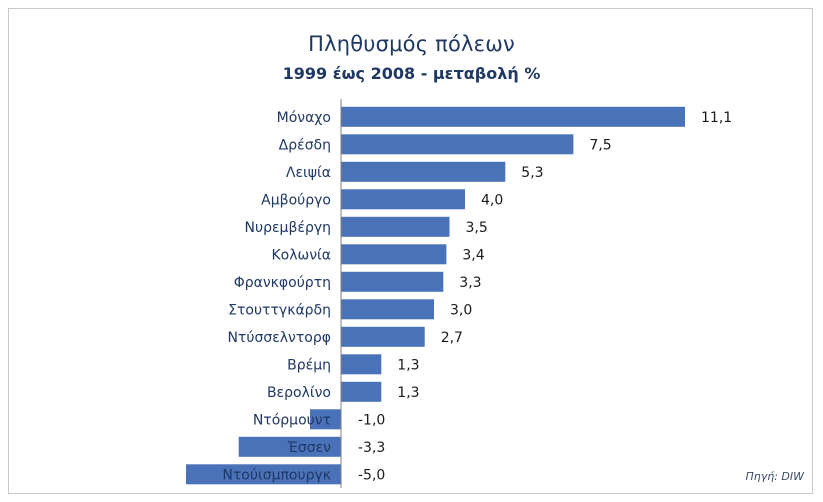 Image resolution: width=823 pixels, height=502 pixels. I want to click on value-label: -1,0, so click(371, 420).